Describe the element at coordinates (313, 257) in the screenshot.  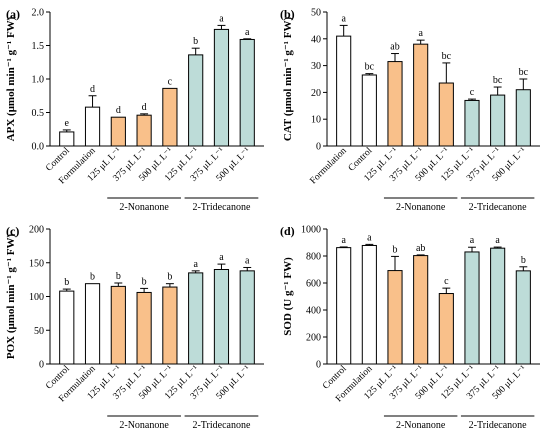
I see `y-tick-label: 800` at that location.